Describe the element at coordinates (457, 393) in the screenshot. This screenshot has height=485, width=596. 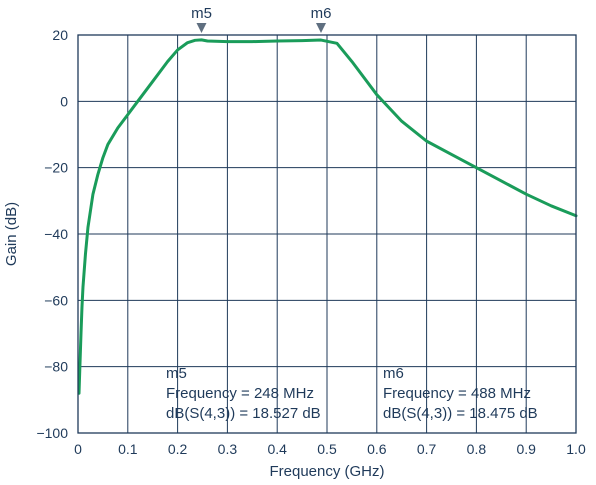
I see `marker-m6-readout-frequency: Frequency = 488 MHz` at that location.